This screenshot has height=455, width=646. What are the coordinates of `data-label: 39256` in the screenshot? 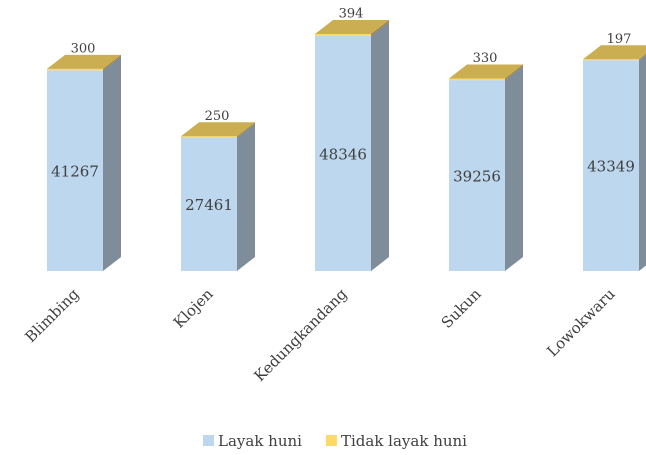 It's located at (477, 177).